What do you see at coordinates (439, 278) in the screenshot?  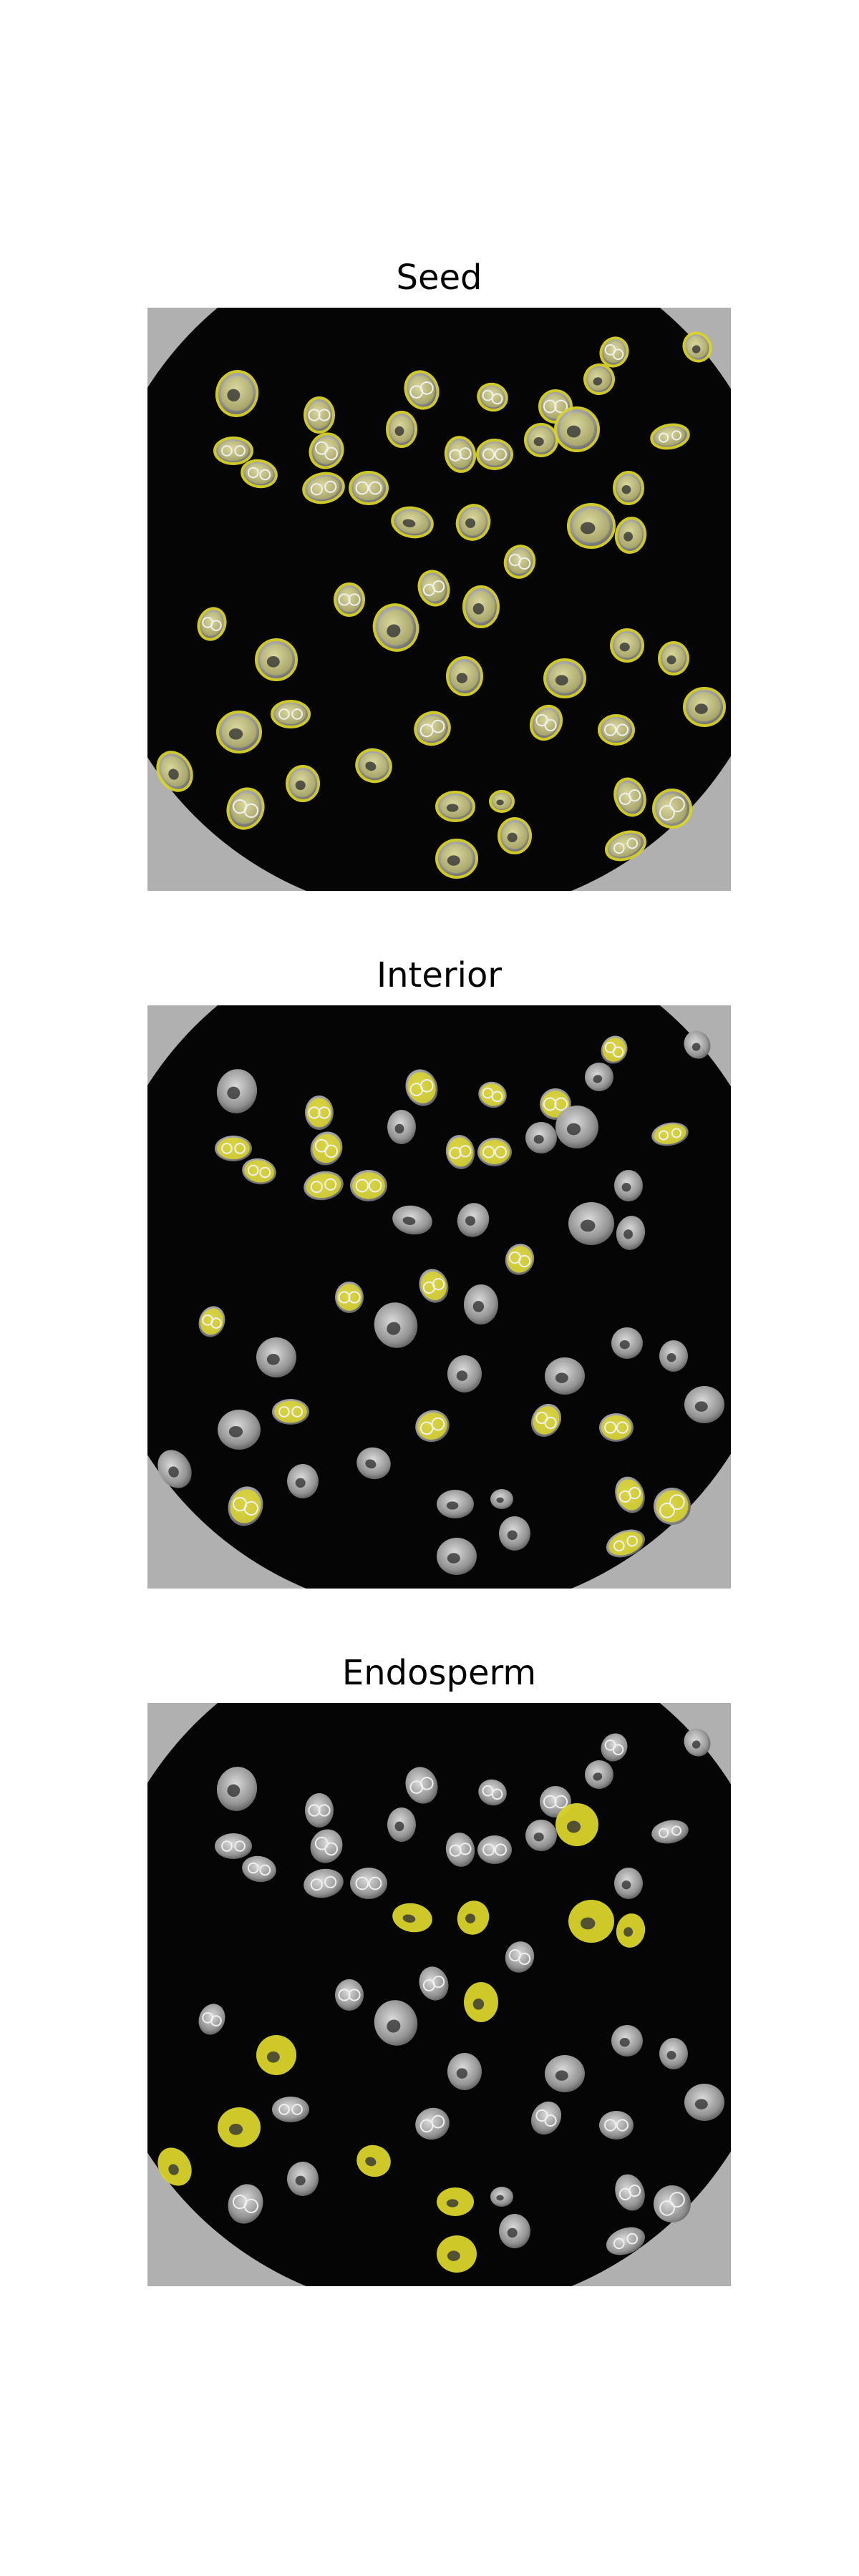 I see `panel-title-seed: Seed` at bounding box center [439, 278].